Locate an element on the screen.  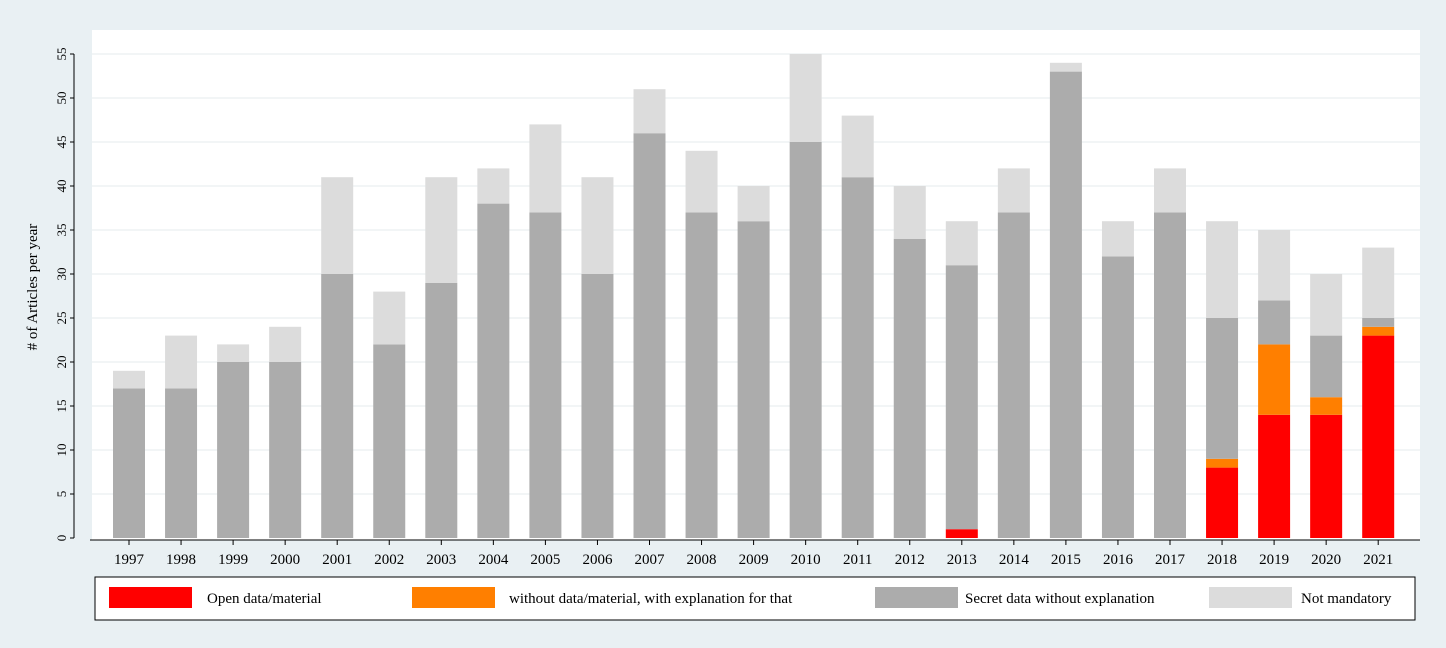
y-axis-label: # of Articles per year is located at coordinates (33, 287).